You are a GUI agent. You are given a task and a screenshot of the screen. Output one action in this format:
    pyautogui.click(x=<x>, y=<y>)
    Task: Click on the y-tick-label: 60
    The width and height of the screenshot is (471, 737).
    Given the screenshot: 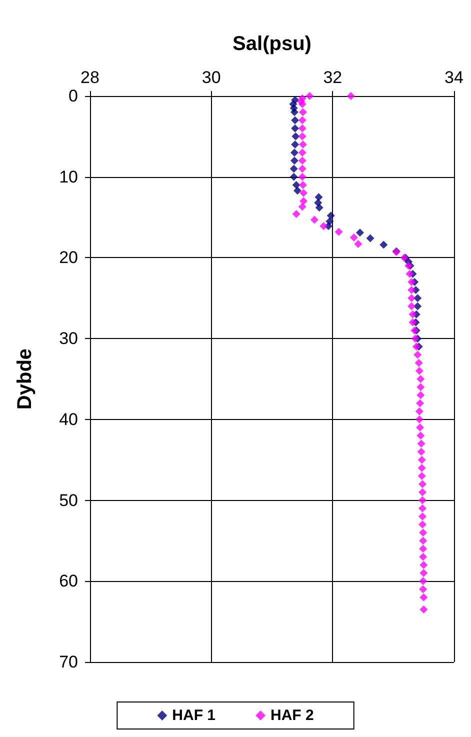 What is the action you would take?
    pyautogui.click(x=68, y=581)
    